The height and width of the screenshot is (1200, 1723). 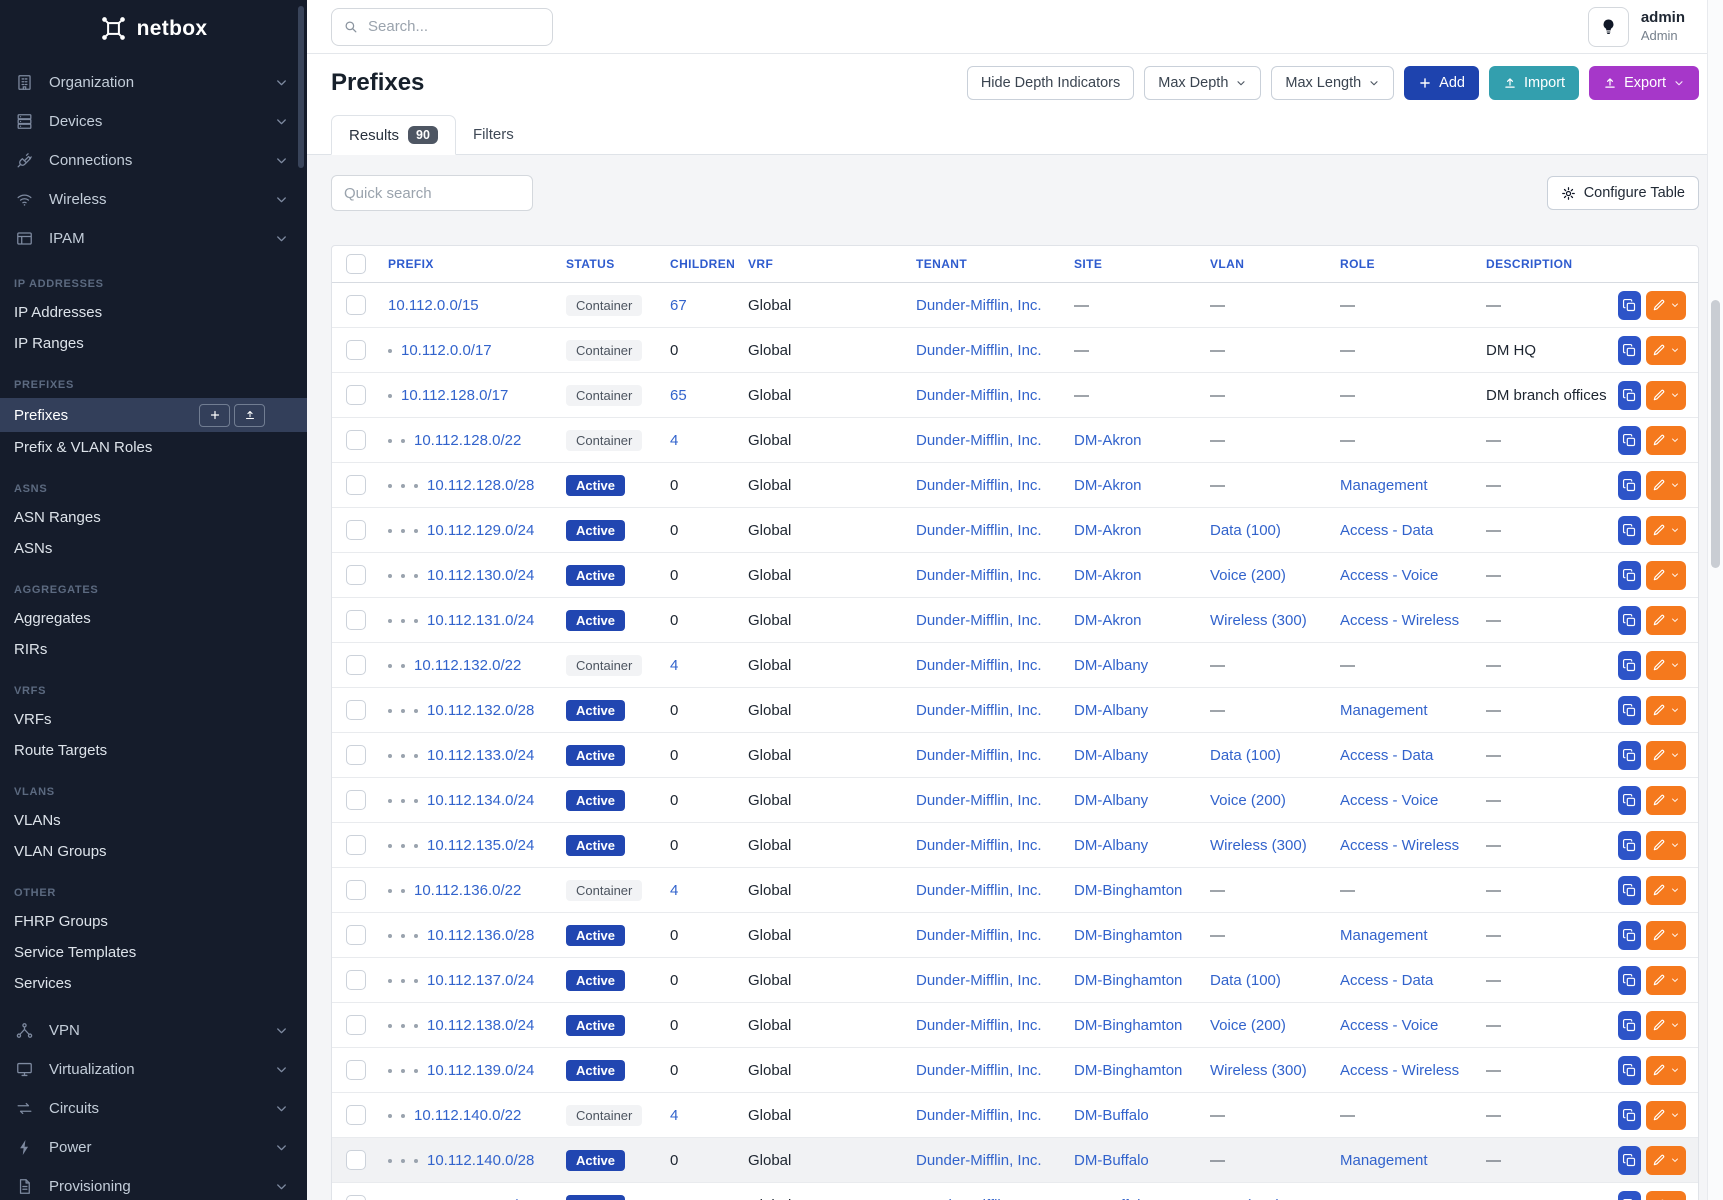 What do you see at coordinates (1644, 83) in the screenshot?
I see `export-dropdown: Export` at bounding box center [1644, 83].